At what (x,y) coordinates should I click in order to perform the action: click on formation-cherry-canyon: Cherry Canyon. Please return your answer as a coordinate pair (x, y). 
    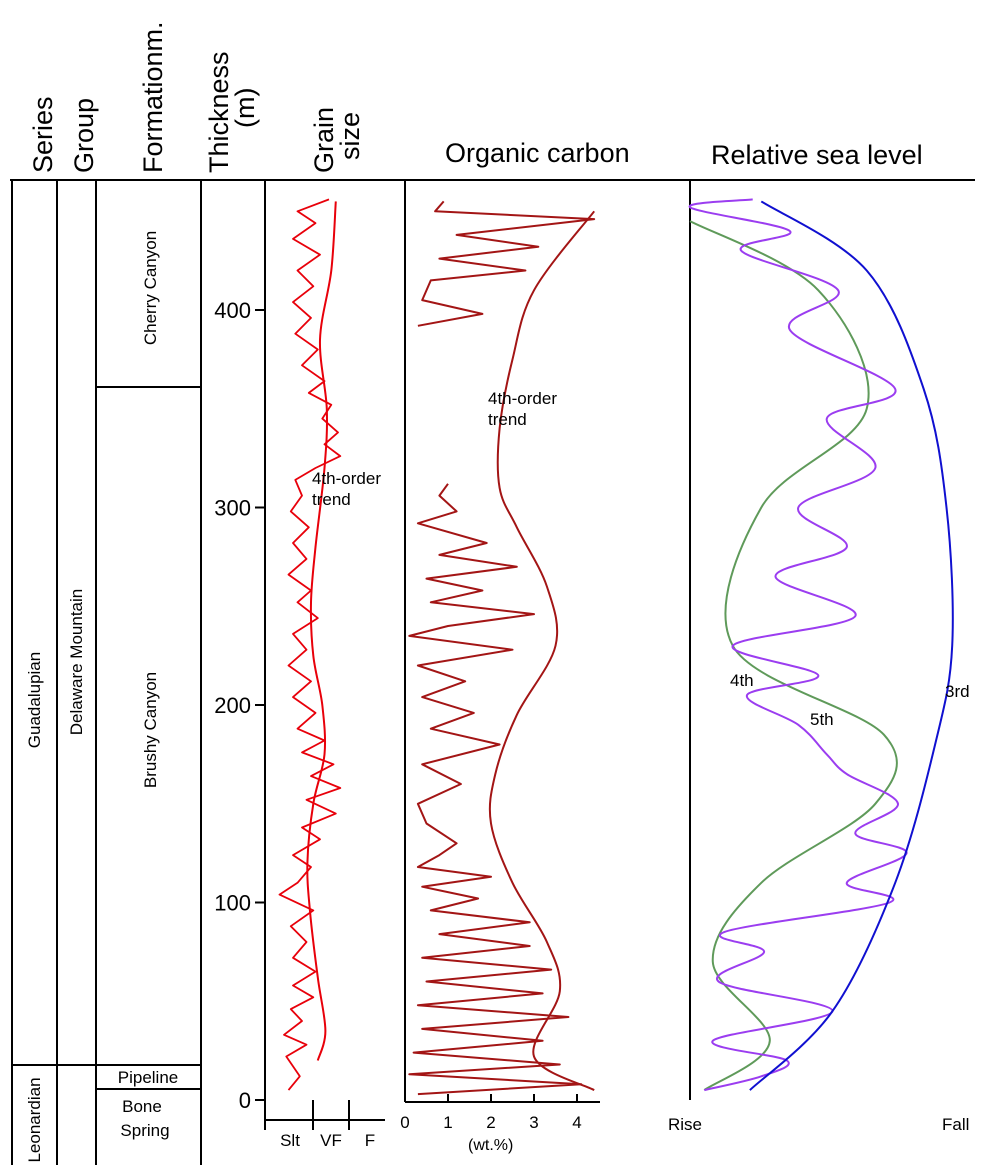
    Looking at the image, I should click on (150, 288).